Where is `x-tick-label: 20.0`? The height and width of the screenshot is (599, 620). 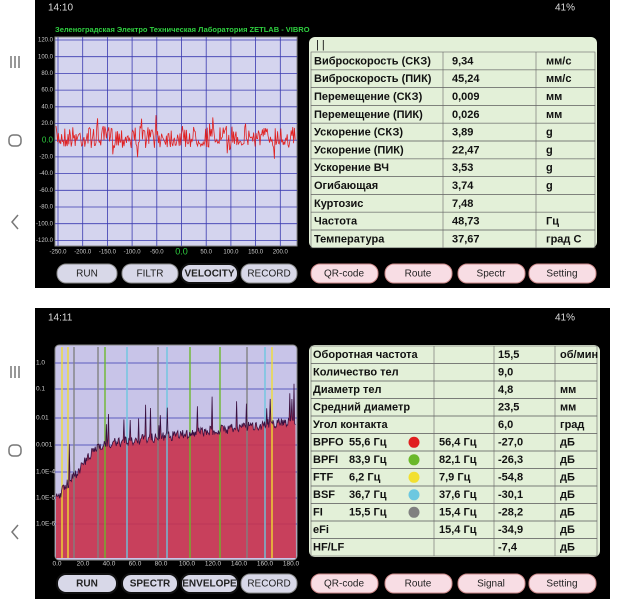 x-tick-label: 20.0 is located at coordinates (83, 564).